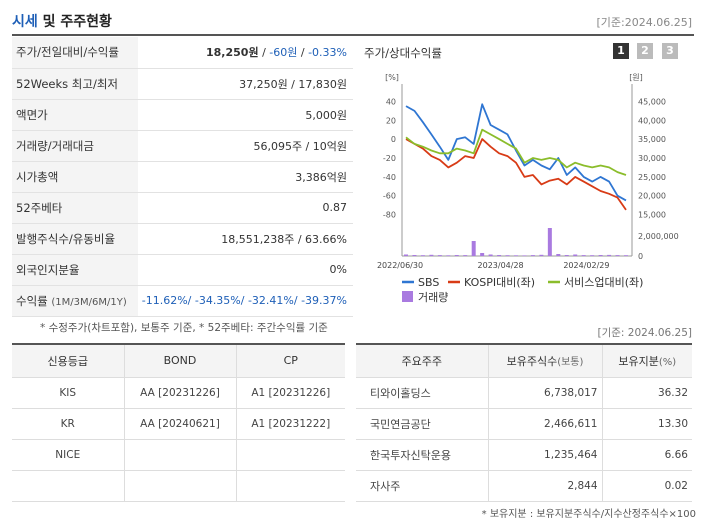 The image size is (702, 525). I want to click on summary-label: 수익률 (1M/3M/6M/1Y), so click(75, 301).